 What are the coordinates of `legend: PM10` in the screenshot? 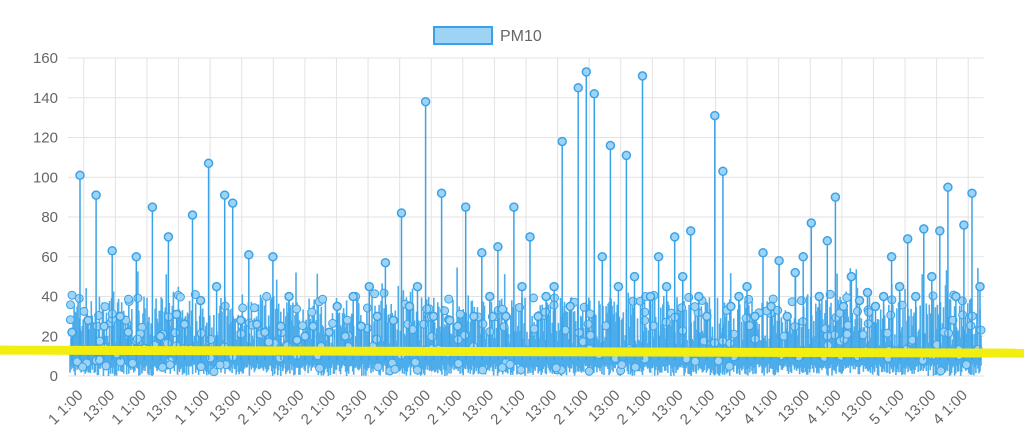 It's located at (487, 35).